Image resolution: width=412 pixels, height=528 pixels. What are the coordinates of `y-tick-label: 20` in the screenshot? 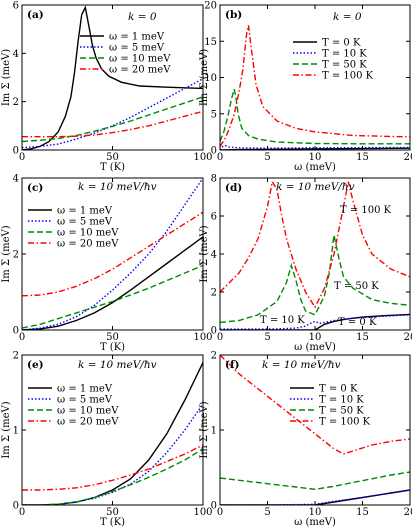 It's located at (210, 6).